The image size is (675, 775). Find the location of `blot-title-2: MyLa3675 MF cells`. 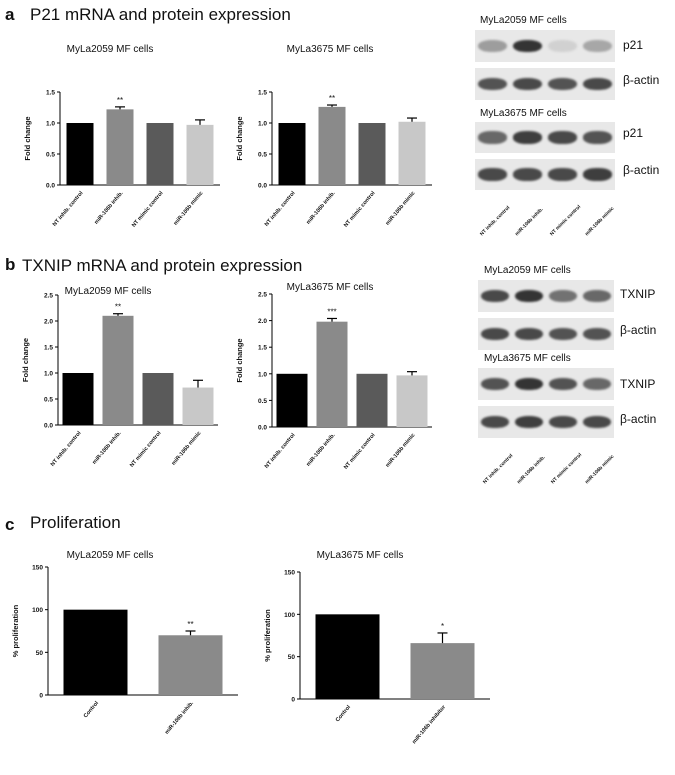

blot-title-2: MyLa3675 MF cells is located at coordinates (523, 113).